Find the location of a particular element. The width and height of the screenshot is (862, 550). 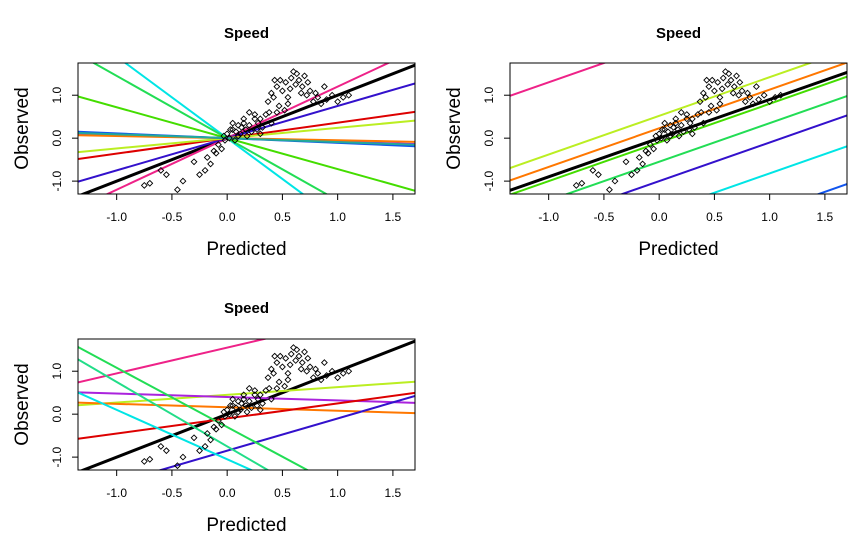

y-axis-label: Observed is located at coordinates (22, 404).